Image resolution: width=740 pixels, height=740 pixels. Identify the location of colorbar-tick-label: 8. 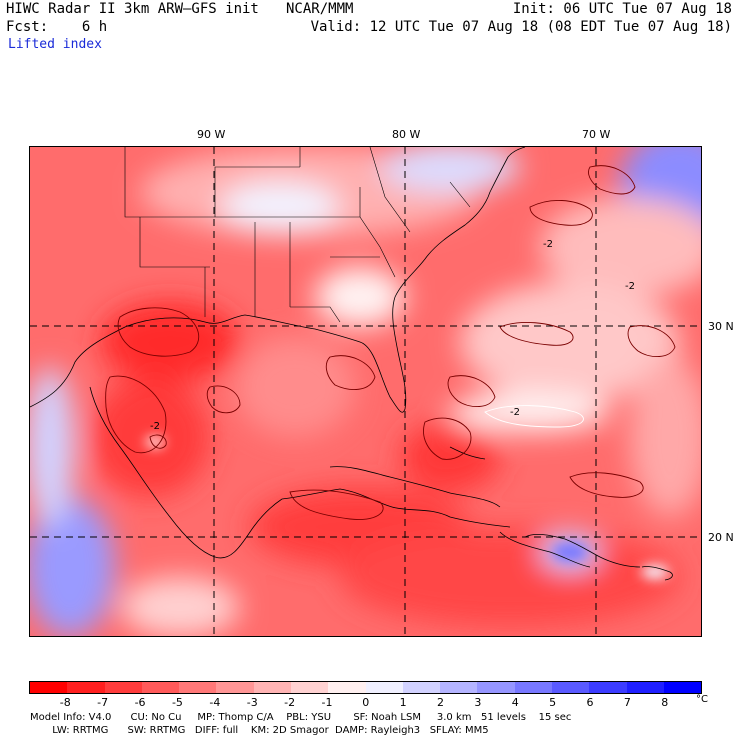
(665, 702).